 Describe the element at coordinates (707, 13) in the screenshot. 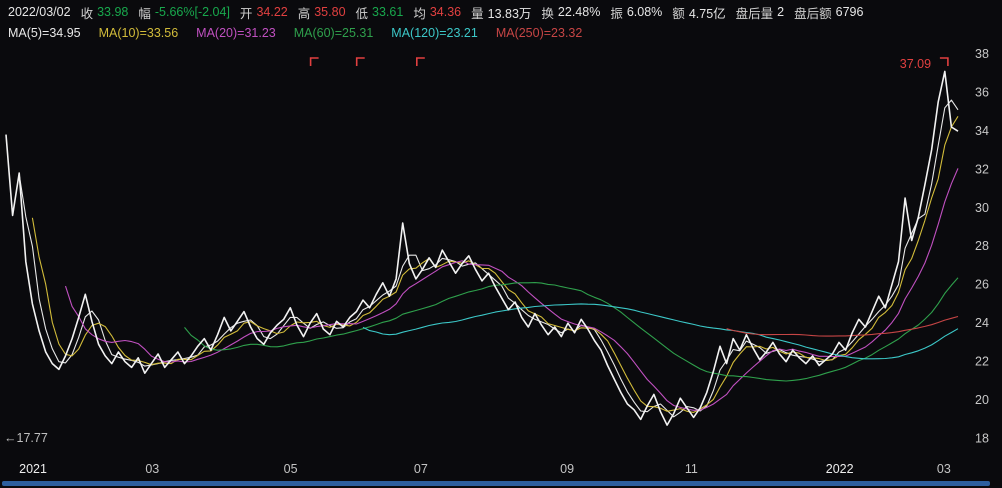

I see `quote-field-value: 4.75亿` at that location.